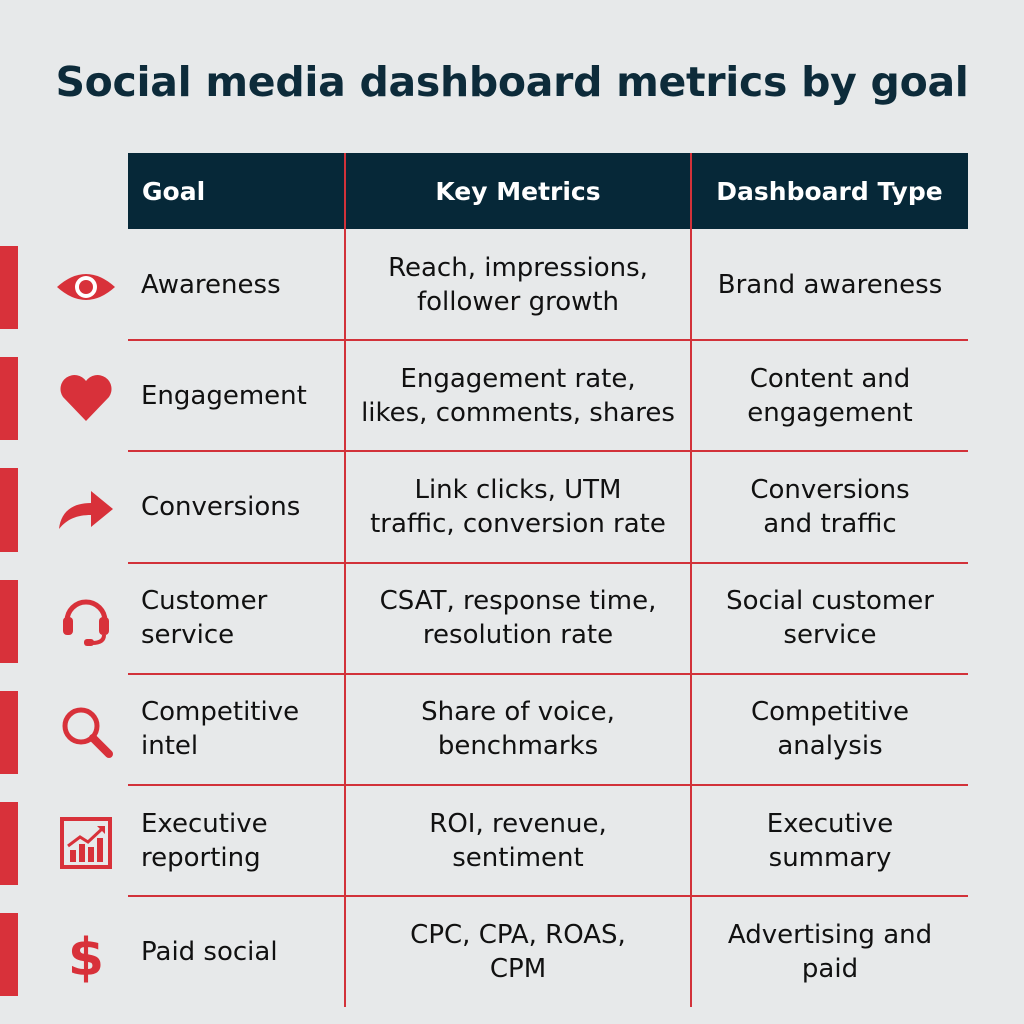  What do you see at coordinates (830, 618) in the screenshot?
I see `dashboard-type-cell: Social customer service` at bounding box center [830, 618].